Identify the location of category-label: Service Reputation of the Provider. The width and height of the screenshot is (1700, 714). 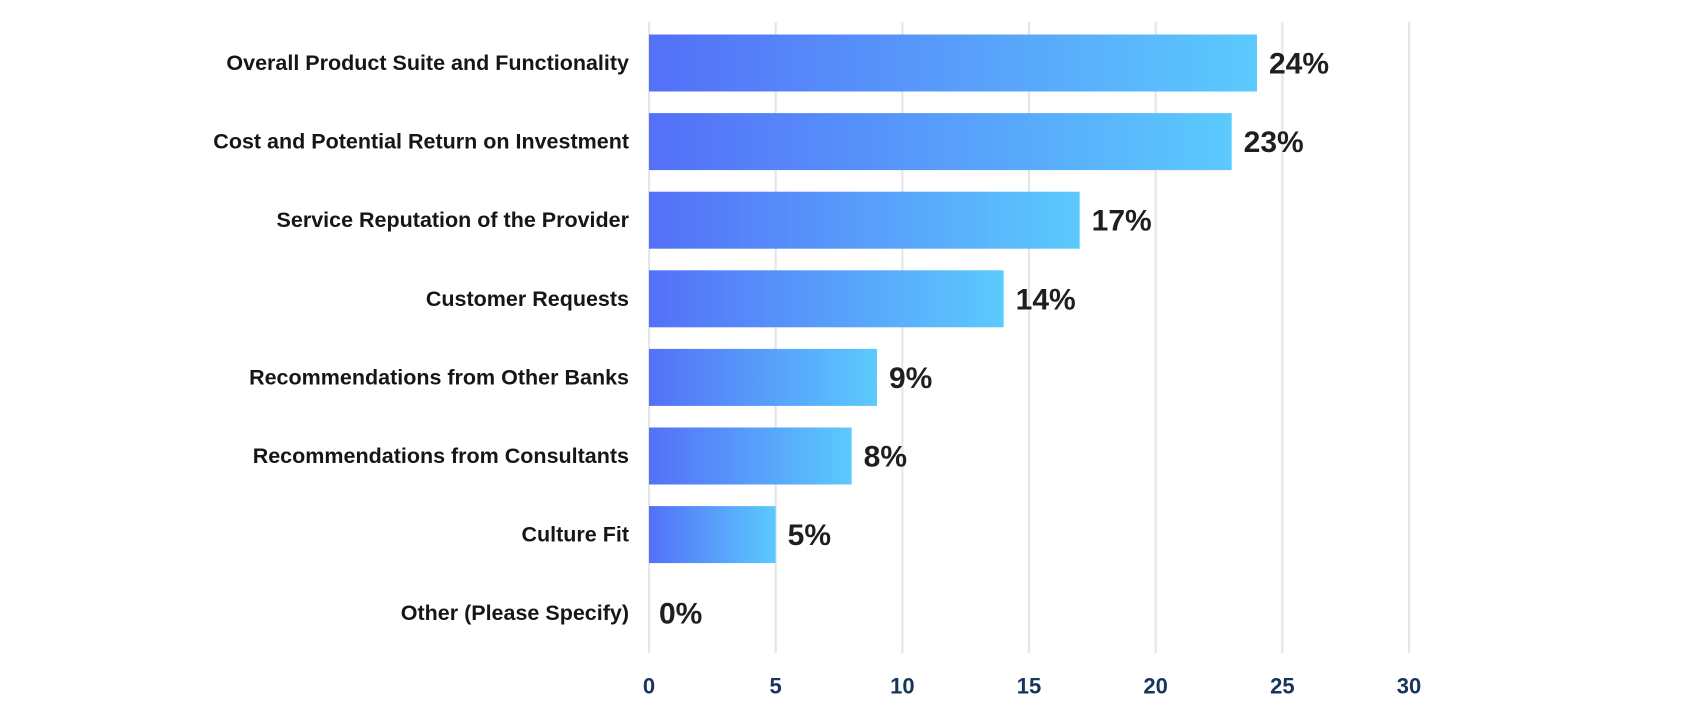
(453, 220).